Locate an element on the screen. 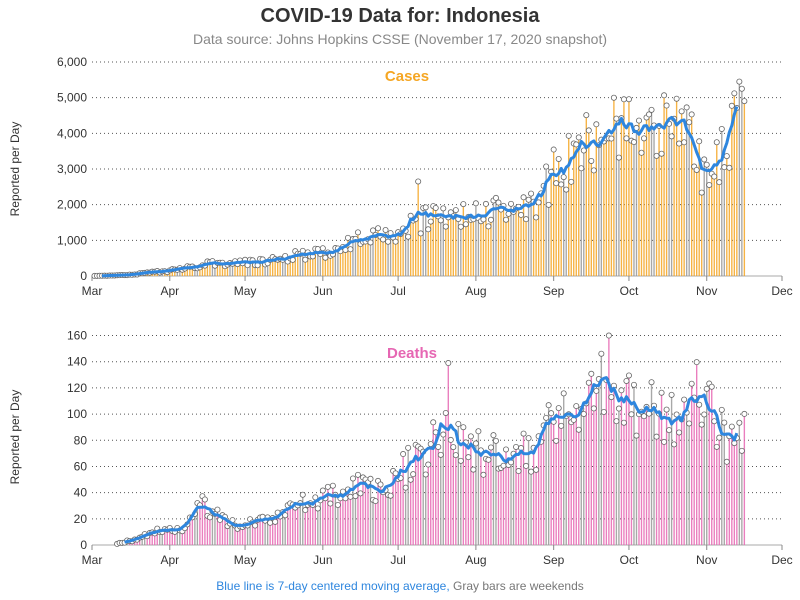 The height and width of the screenshot is (600, 800). x-tick-label: Dec is located at coordinates (781, 291).